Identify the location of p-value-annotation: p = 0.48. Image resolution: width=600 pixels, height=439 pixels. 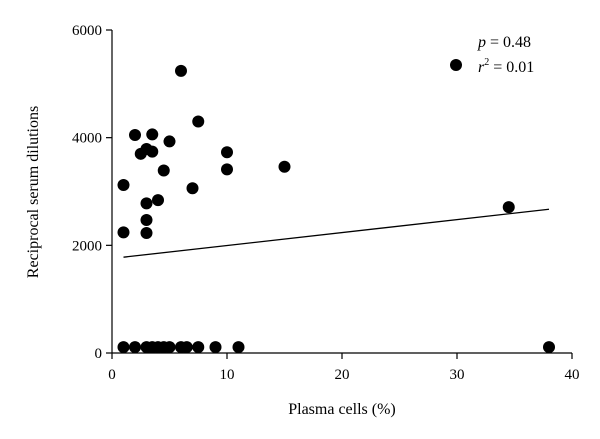
(504, 42).